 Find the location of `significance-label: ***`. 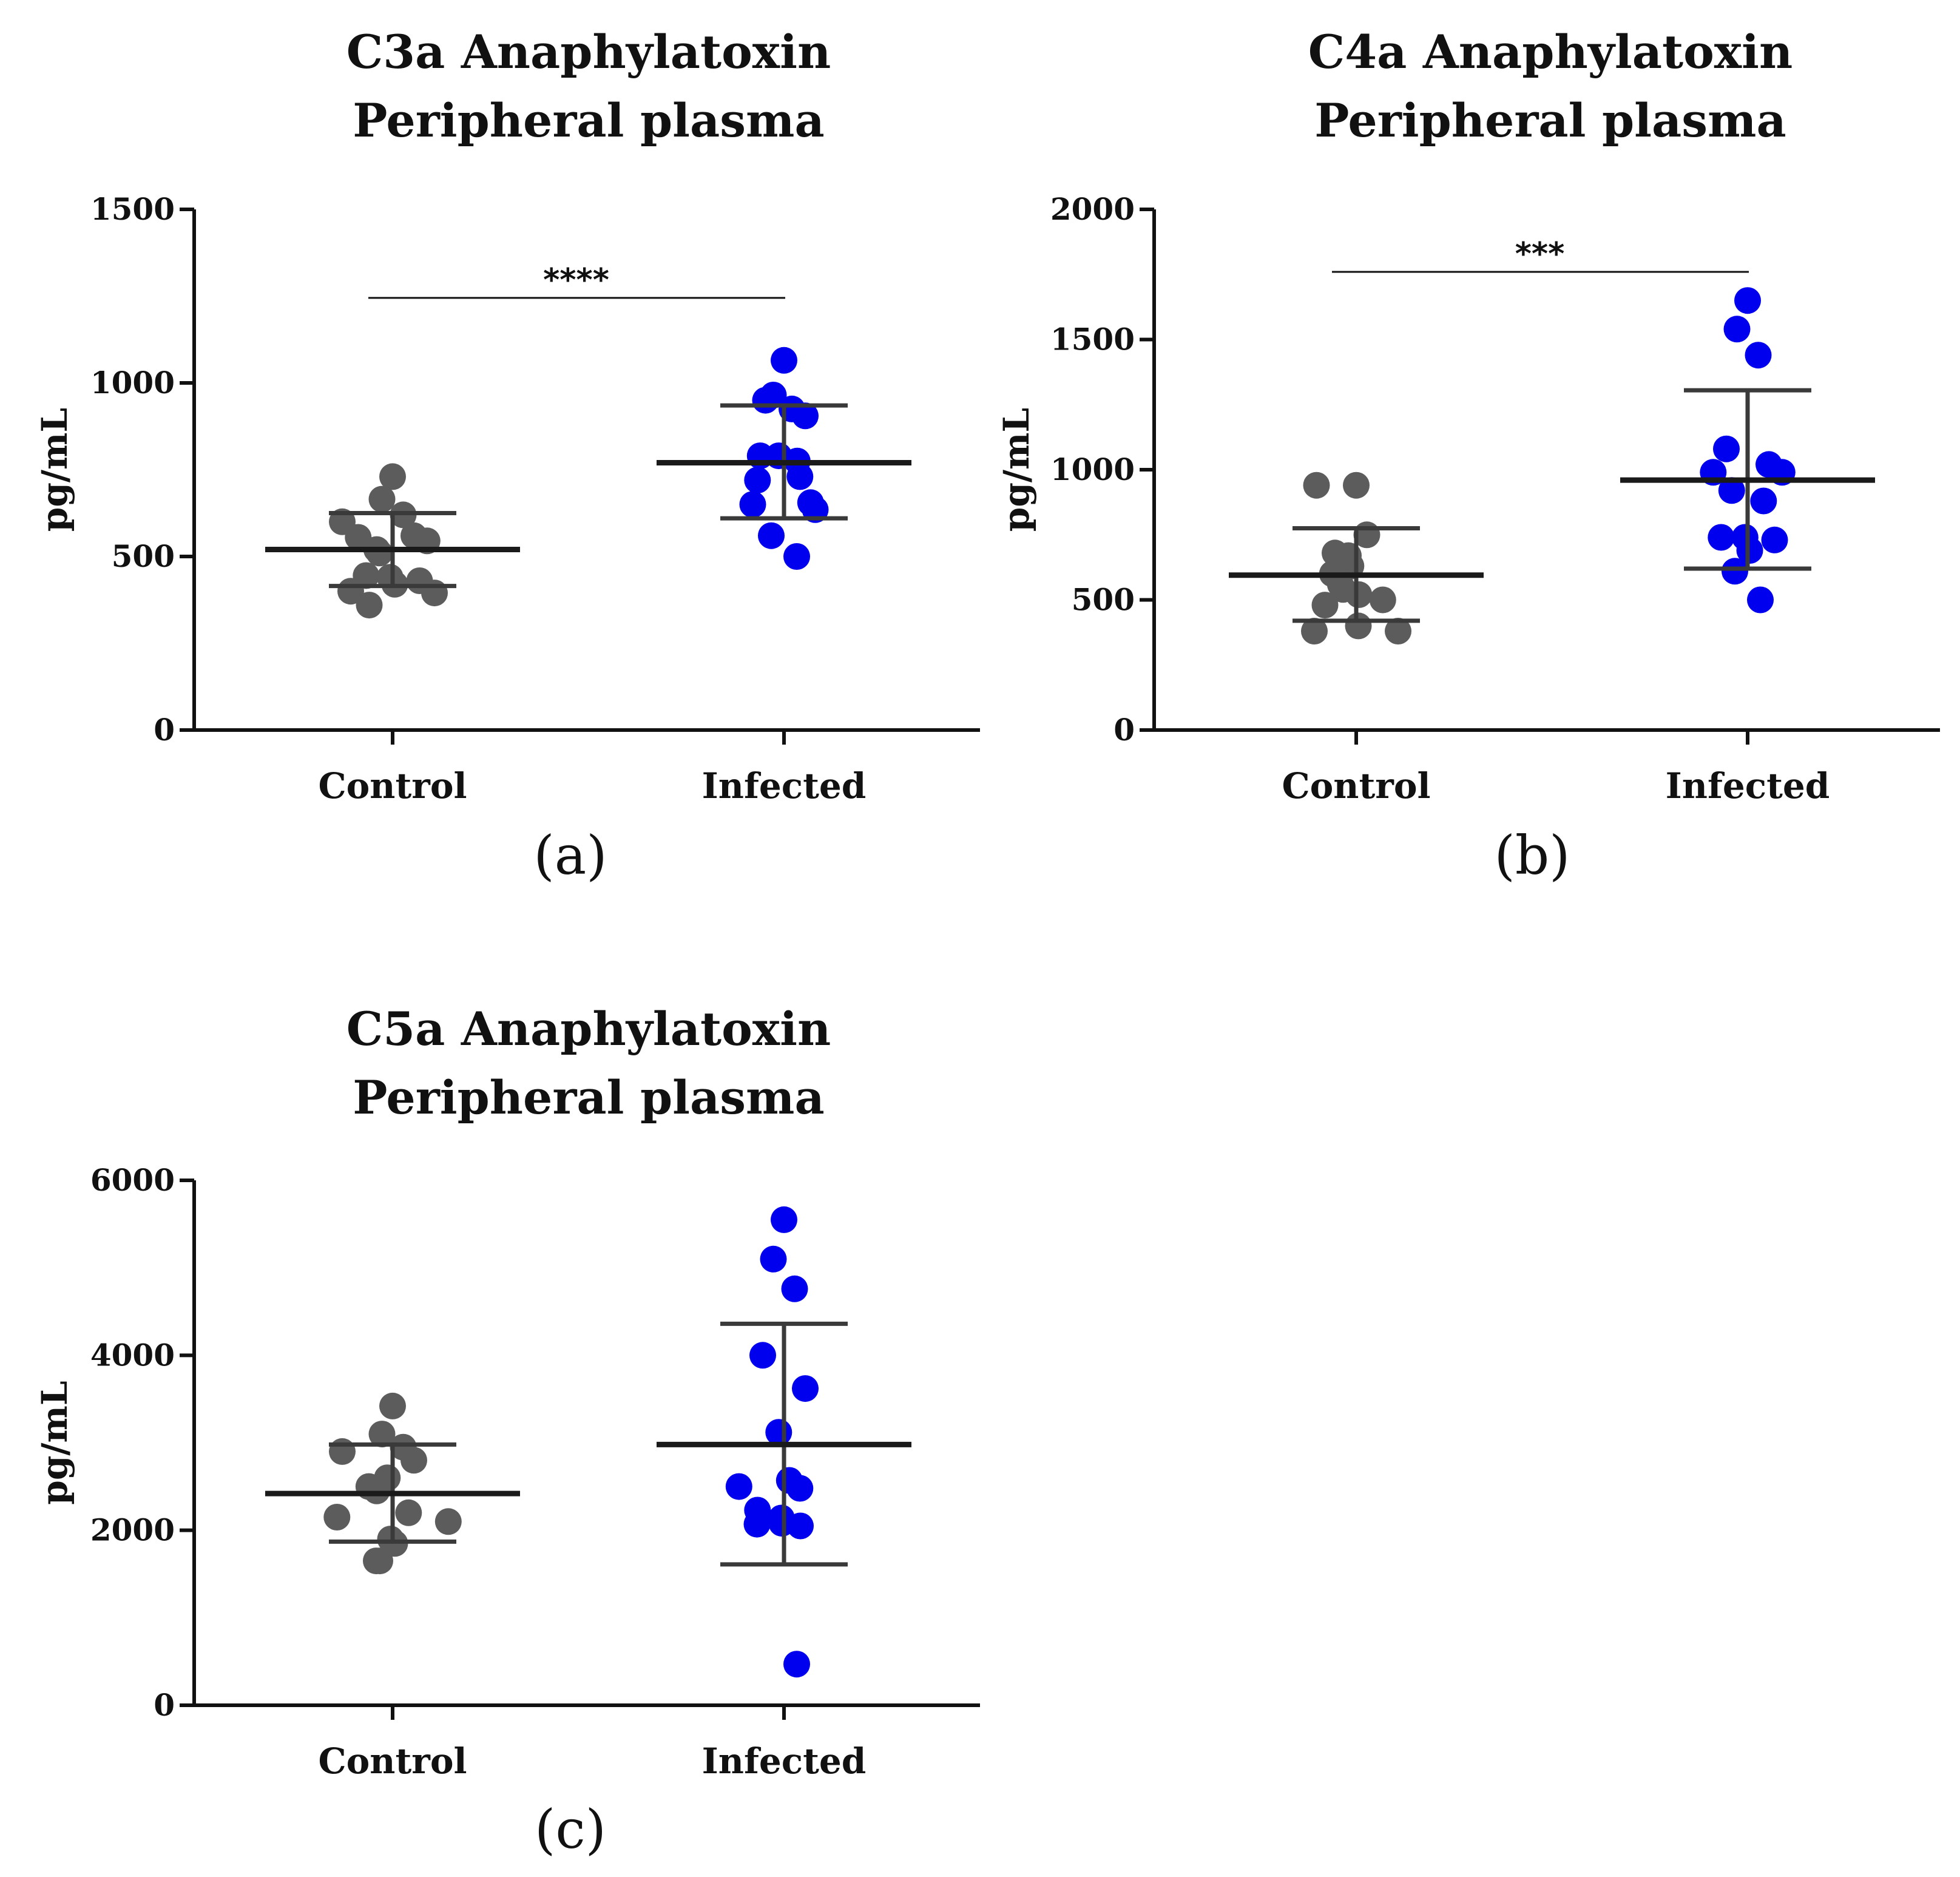

significance-label: *** is located at coordinates (1540, 254).